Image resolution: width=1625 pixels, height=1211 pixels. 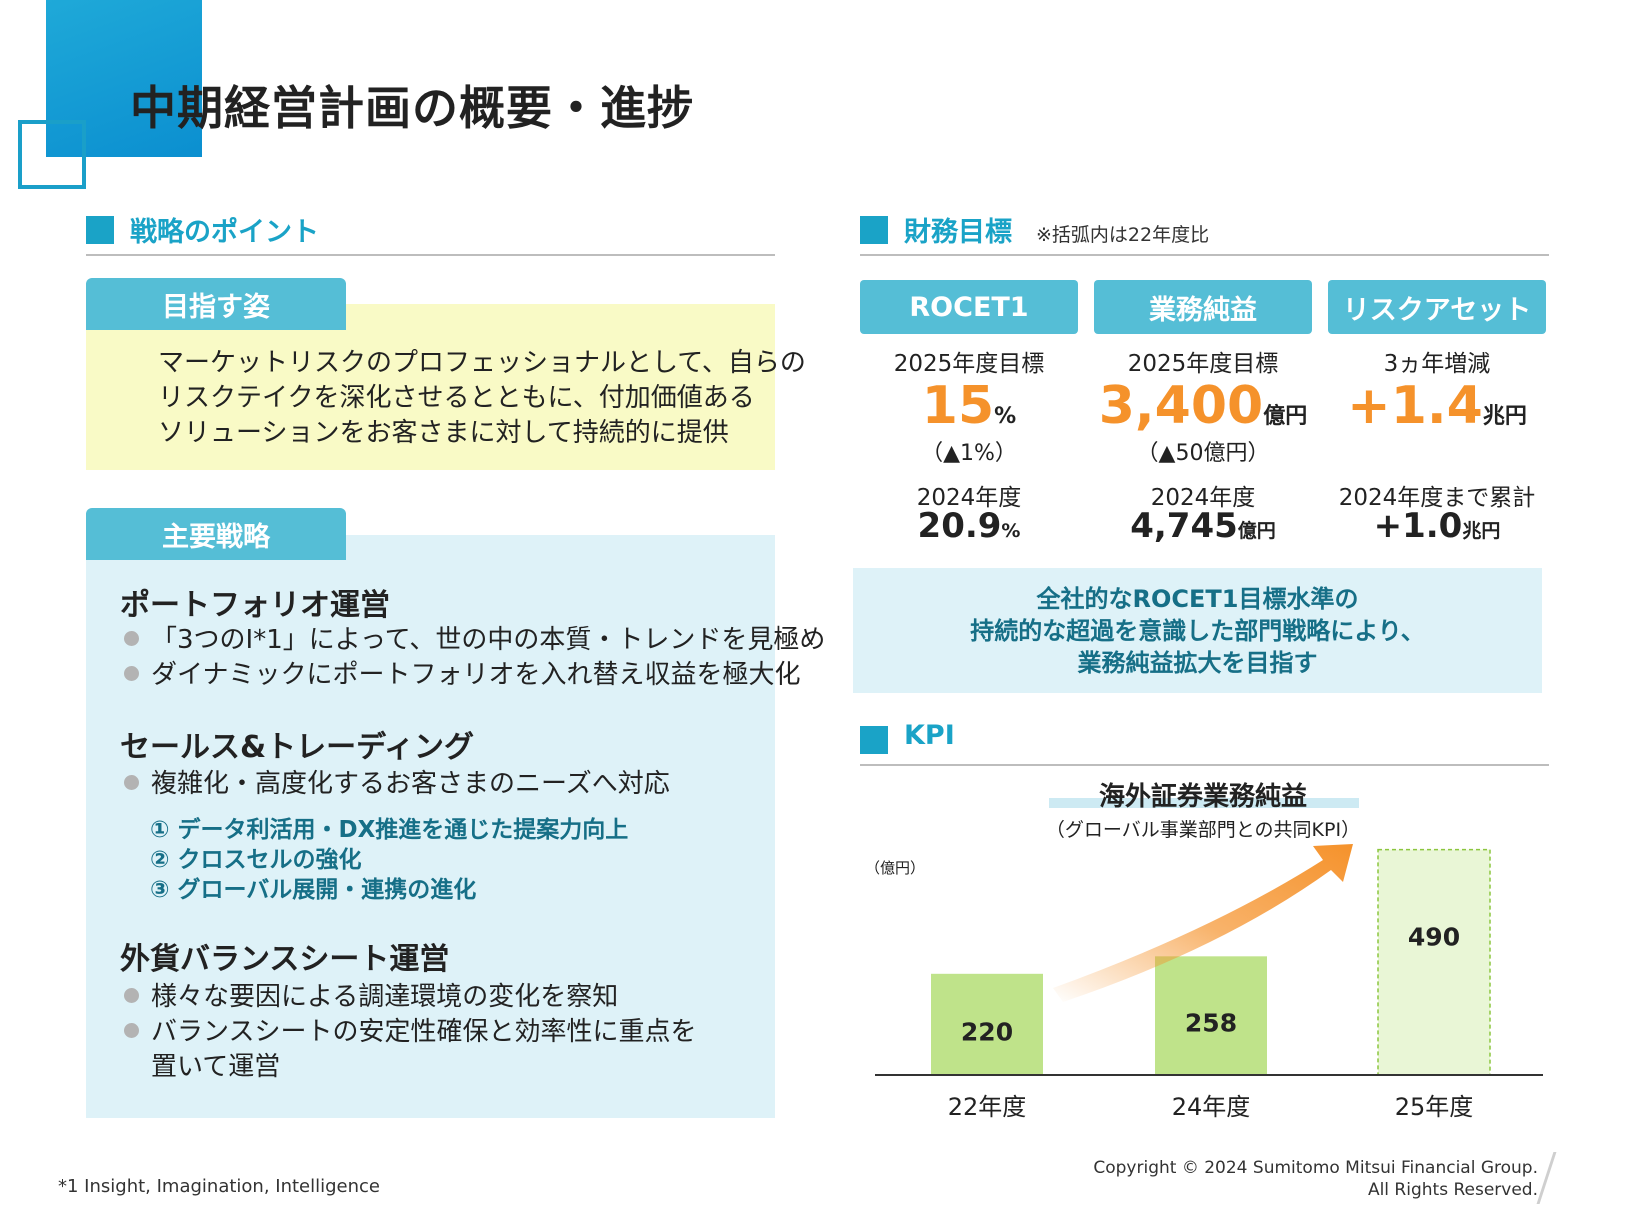 I want to click on header-decoration-outline, so click(x=52, y=154).